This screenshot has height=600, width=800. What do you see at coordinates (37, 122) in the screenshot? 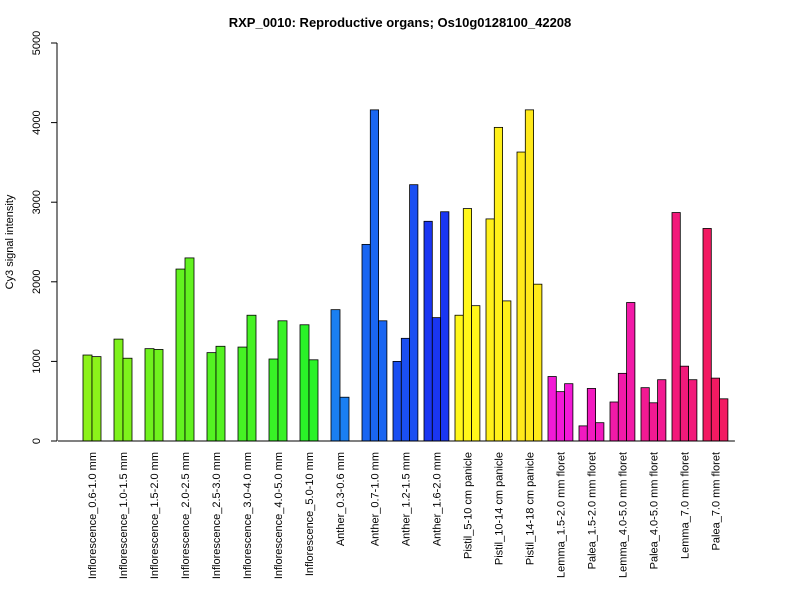
I see `y-tick-label: 4000` at bounding box center [37, 122].